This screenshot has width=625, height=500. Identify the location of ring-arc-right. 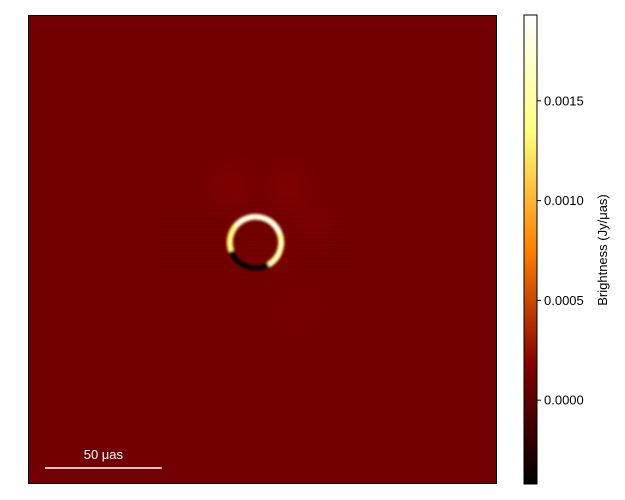
(275, 252).